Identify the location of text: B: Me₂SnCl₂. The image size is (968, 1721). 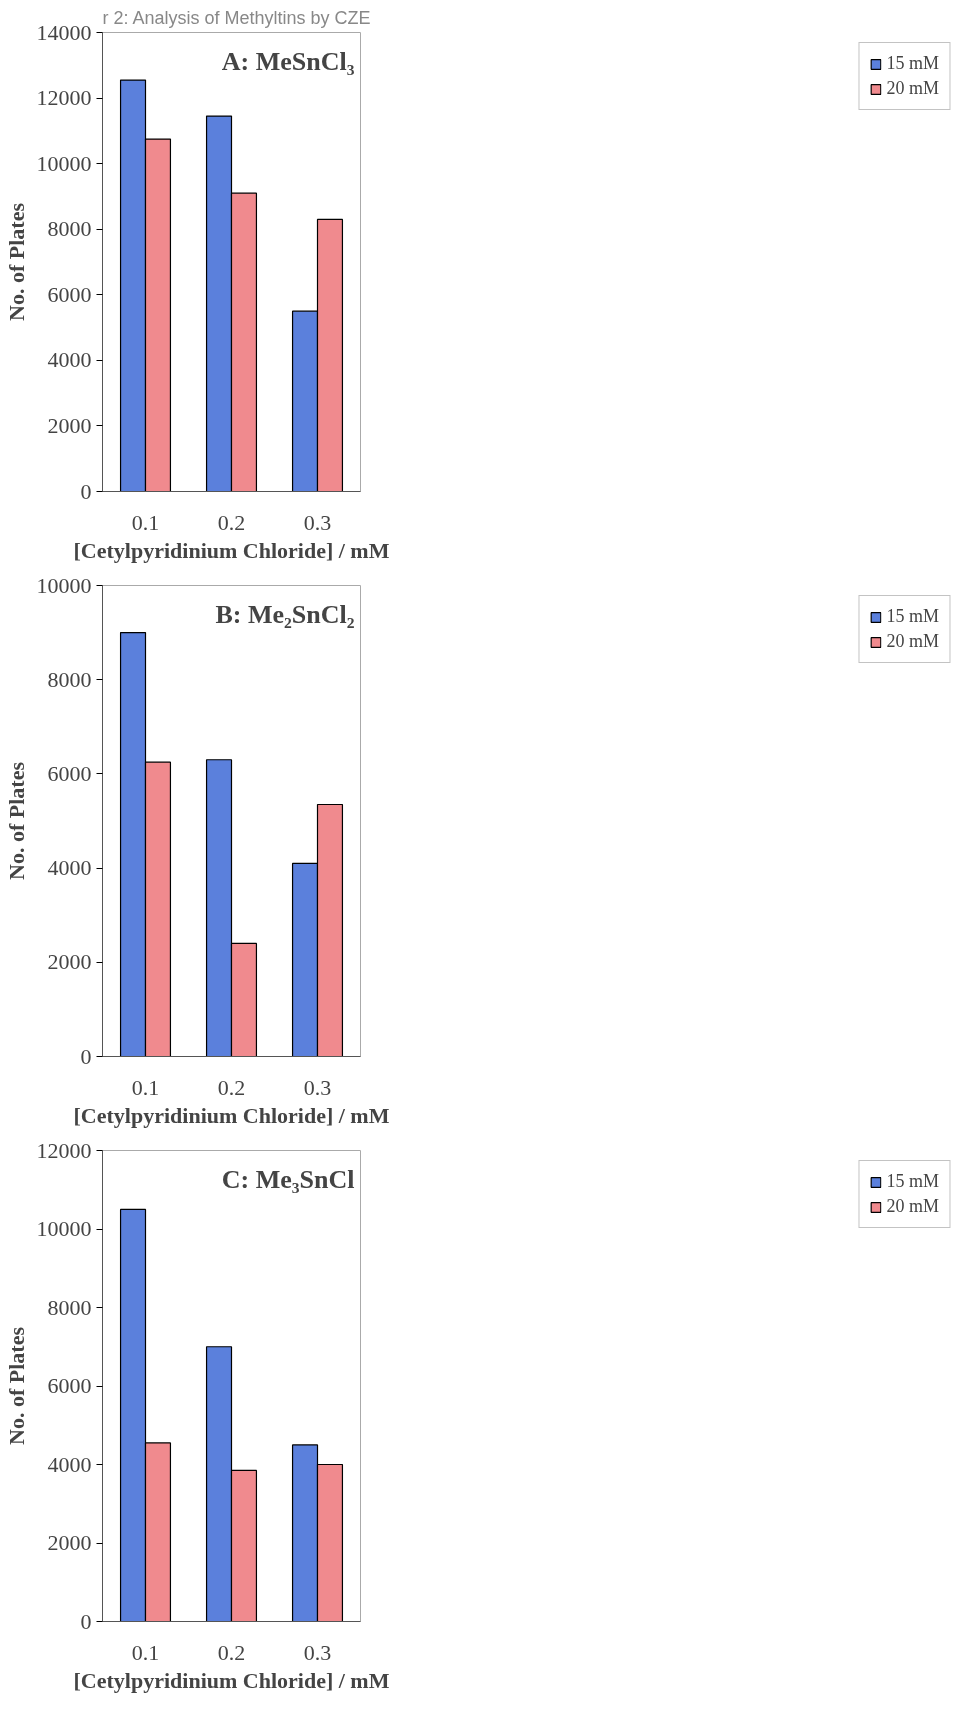
(285, 614).